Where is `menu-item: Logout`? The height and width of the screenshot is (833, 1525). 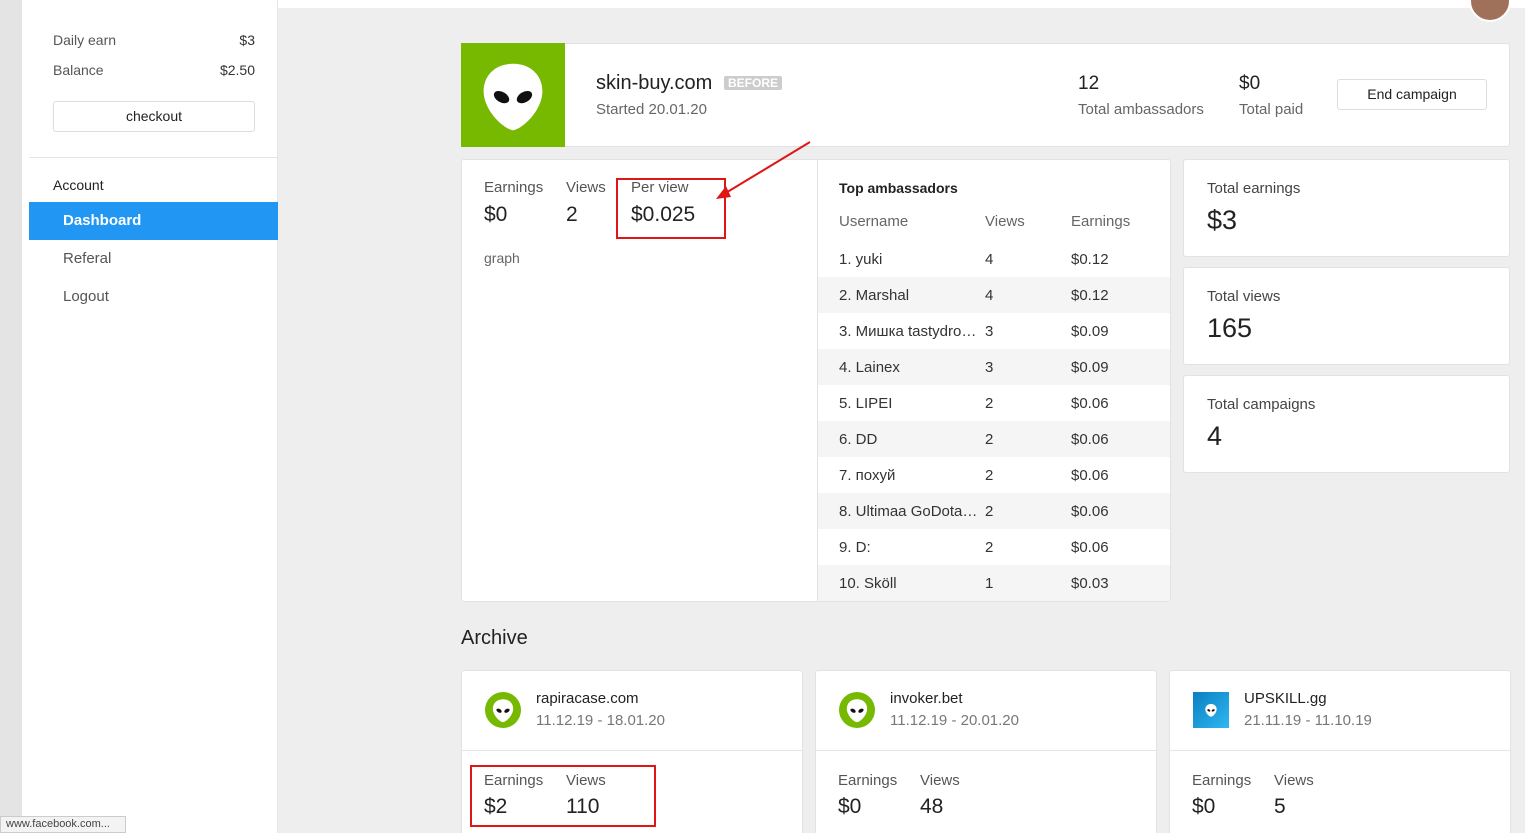
menu-item: Logout is located at coordinates (86, 296).